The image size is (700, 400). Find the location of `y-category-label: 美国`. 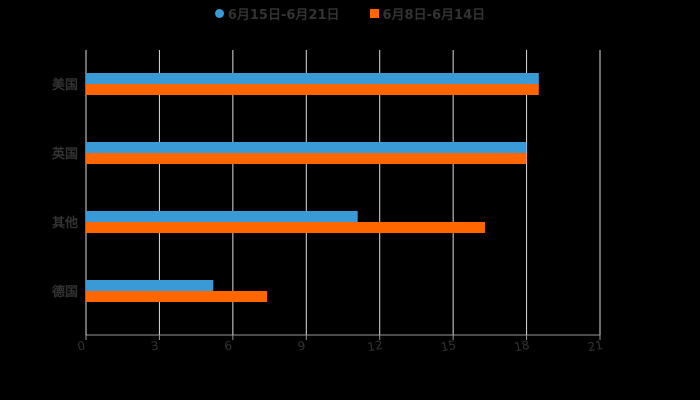

y-category-label: 美国 is located at coordinates (65, 85).